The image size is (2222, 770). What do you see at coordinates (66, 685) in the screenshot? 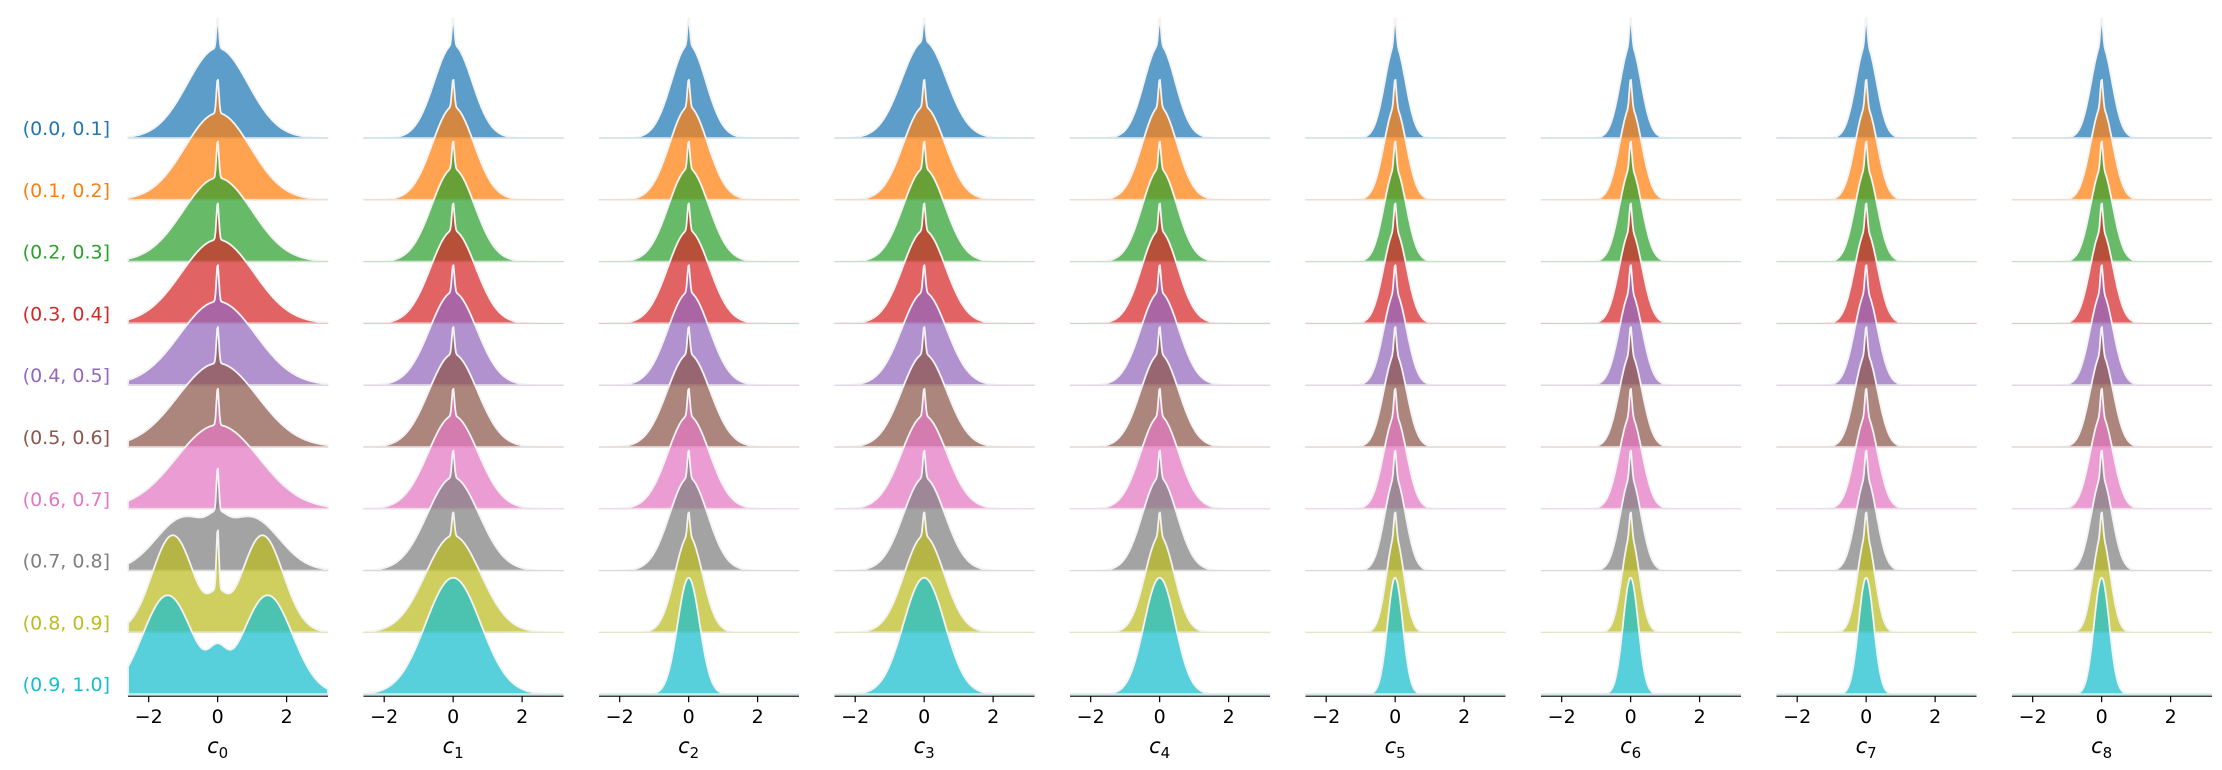
I see `row-label: (0.9, 1.0]` at bounding box center [66, 685].